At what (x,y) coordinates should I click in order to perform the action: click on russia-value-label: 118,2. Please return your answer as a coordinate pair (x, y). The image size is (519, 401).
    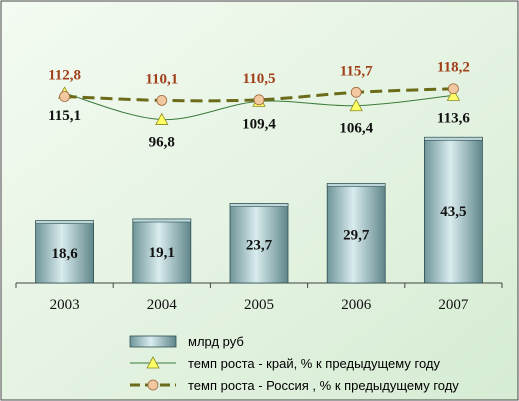
    Looking at the image, I should click on (453, 68).